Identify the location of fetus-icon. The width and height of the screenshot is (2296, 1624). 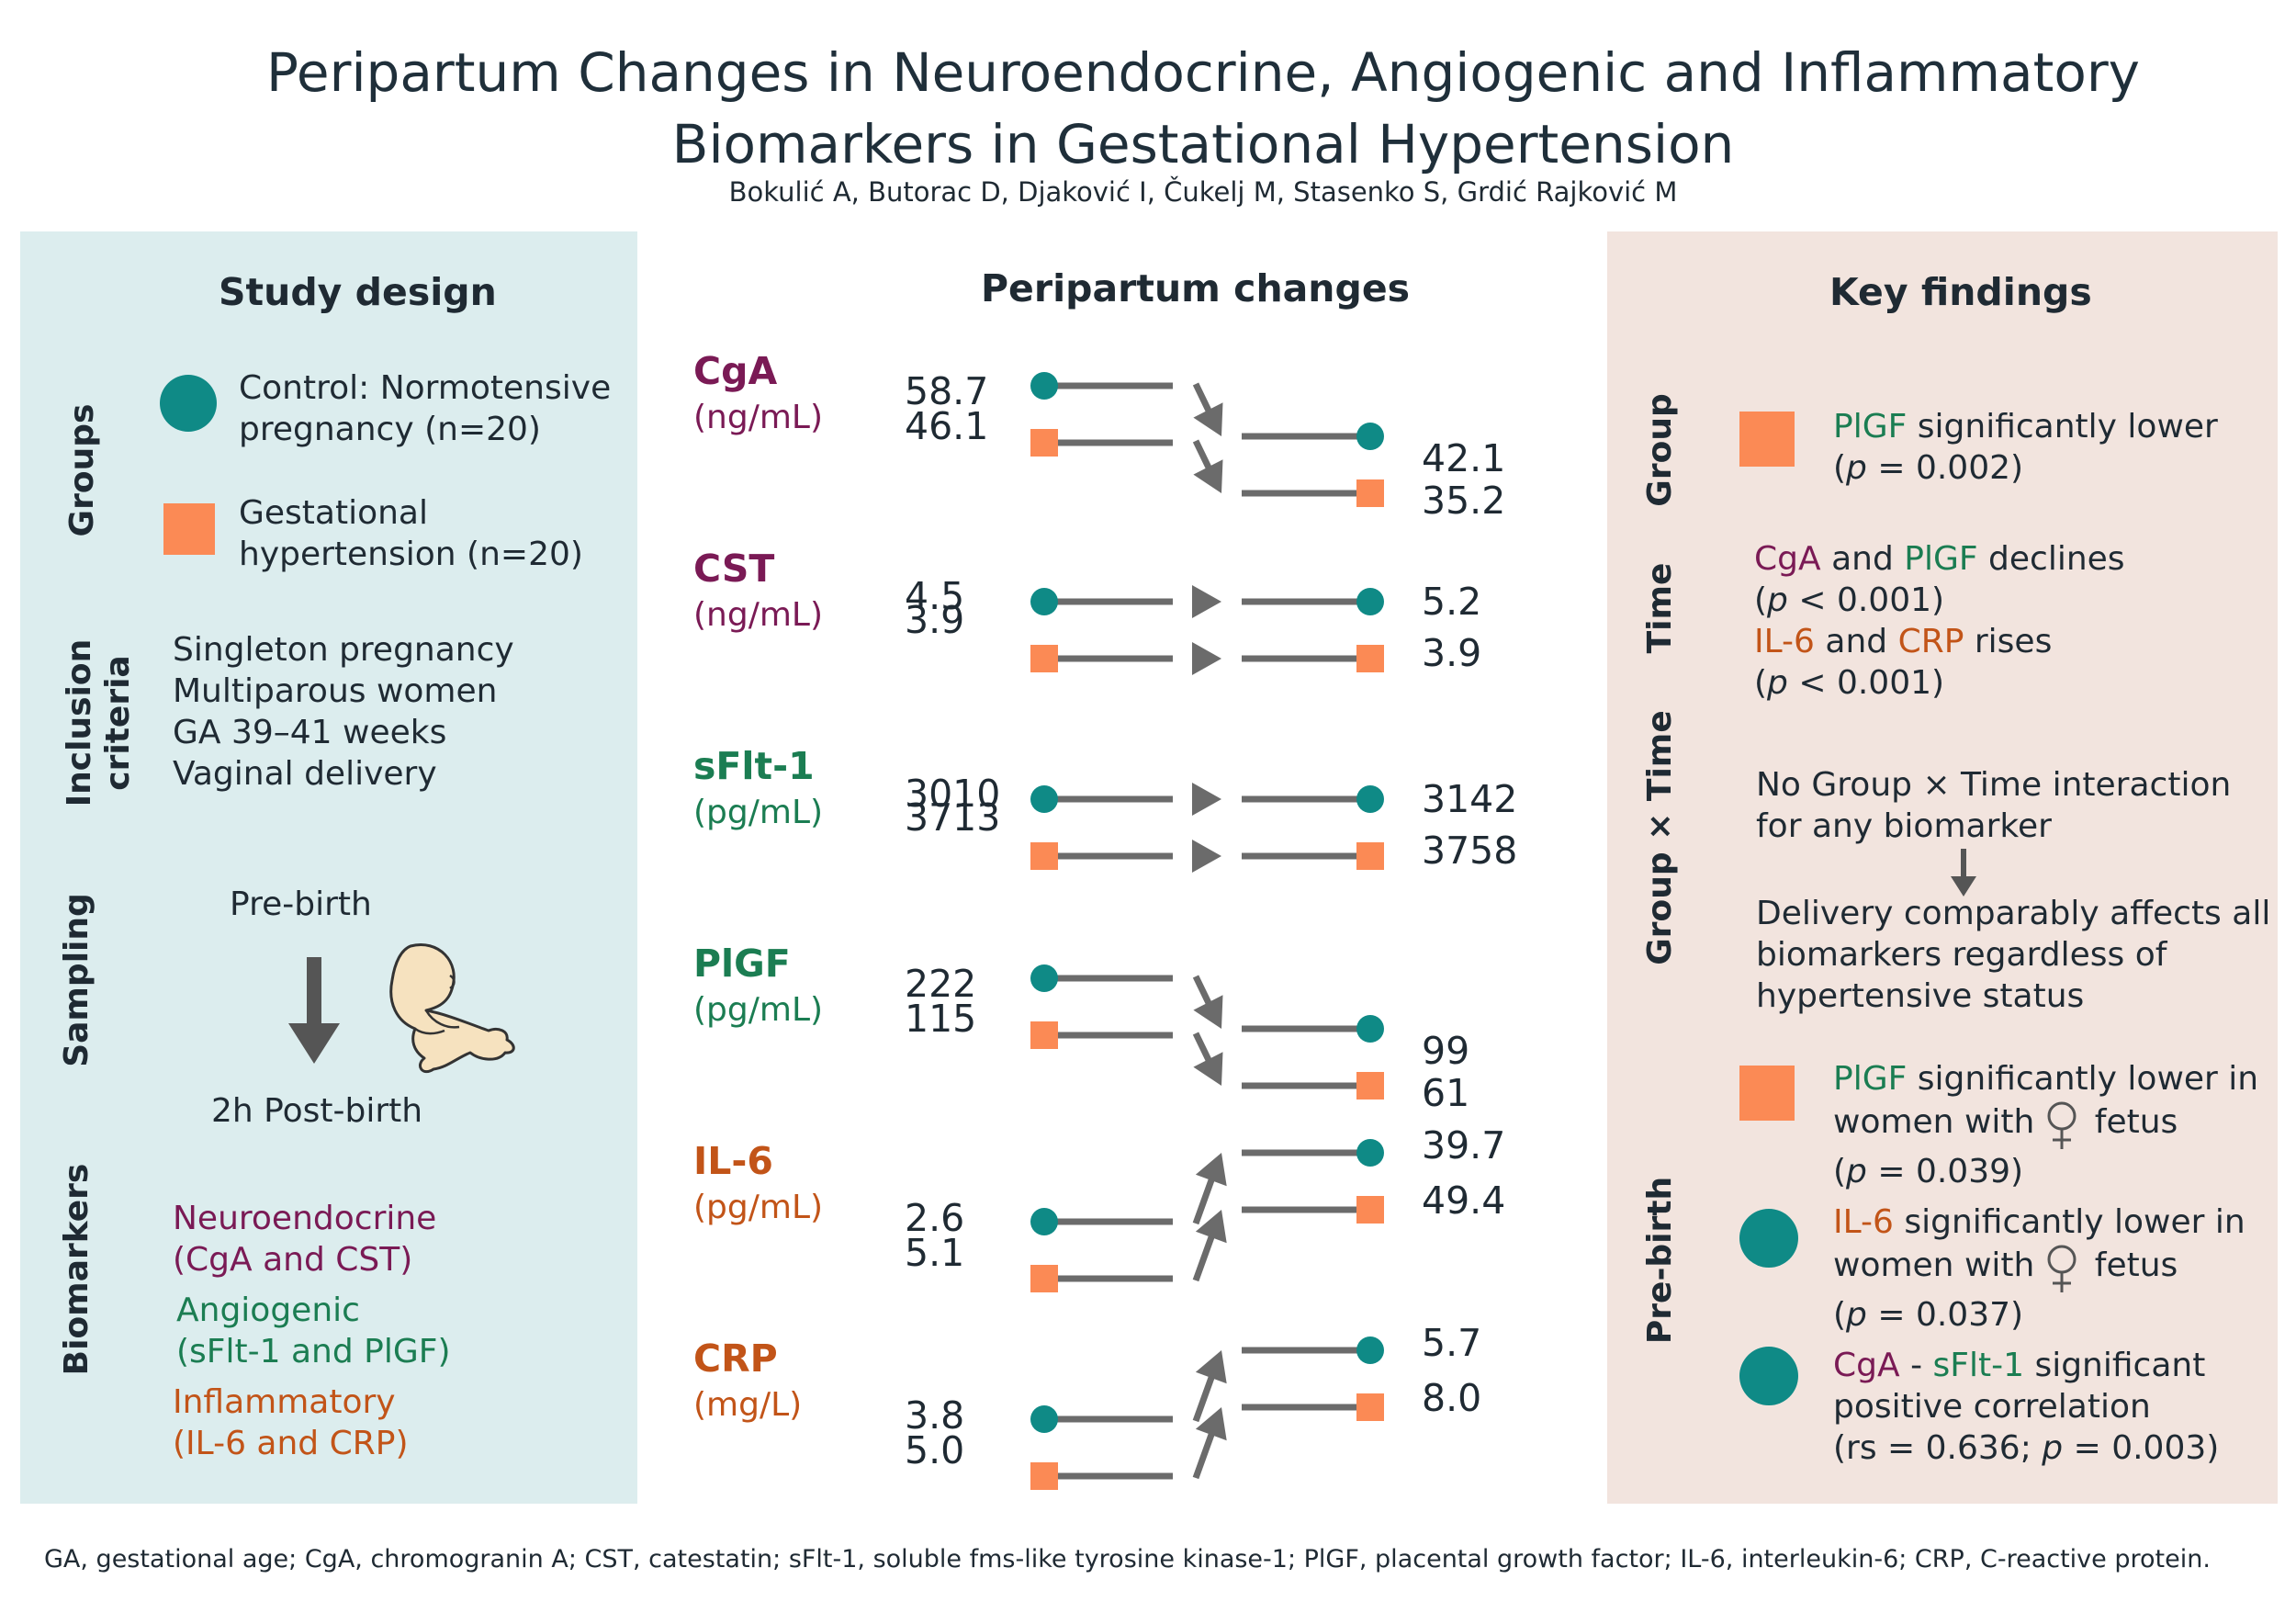
(452, 1008).